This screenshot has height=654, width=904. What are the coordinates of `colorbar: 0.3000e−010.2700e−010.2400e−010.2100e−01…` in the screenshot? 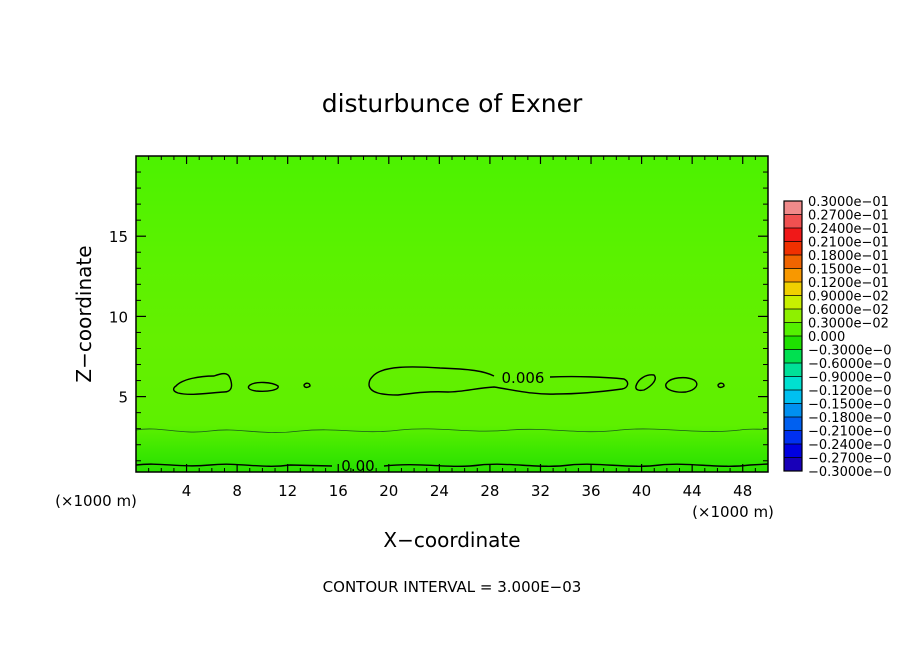 It's located at (837, 337).